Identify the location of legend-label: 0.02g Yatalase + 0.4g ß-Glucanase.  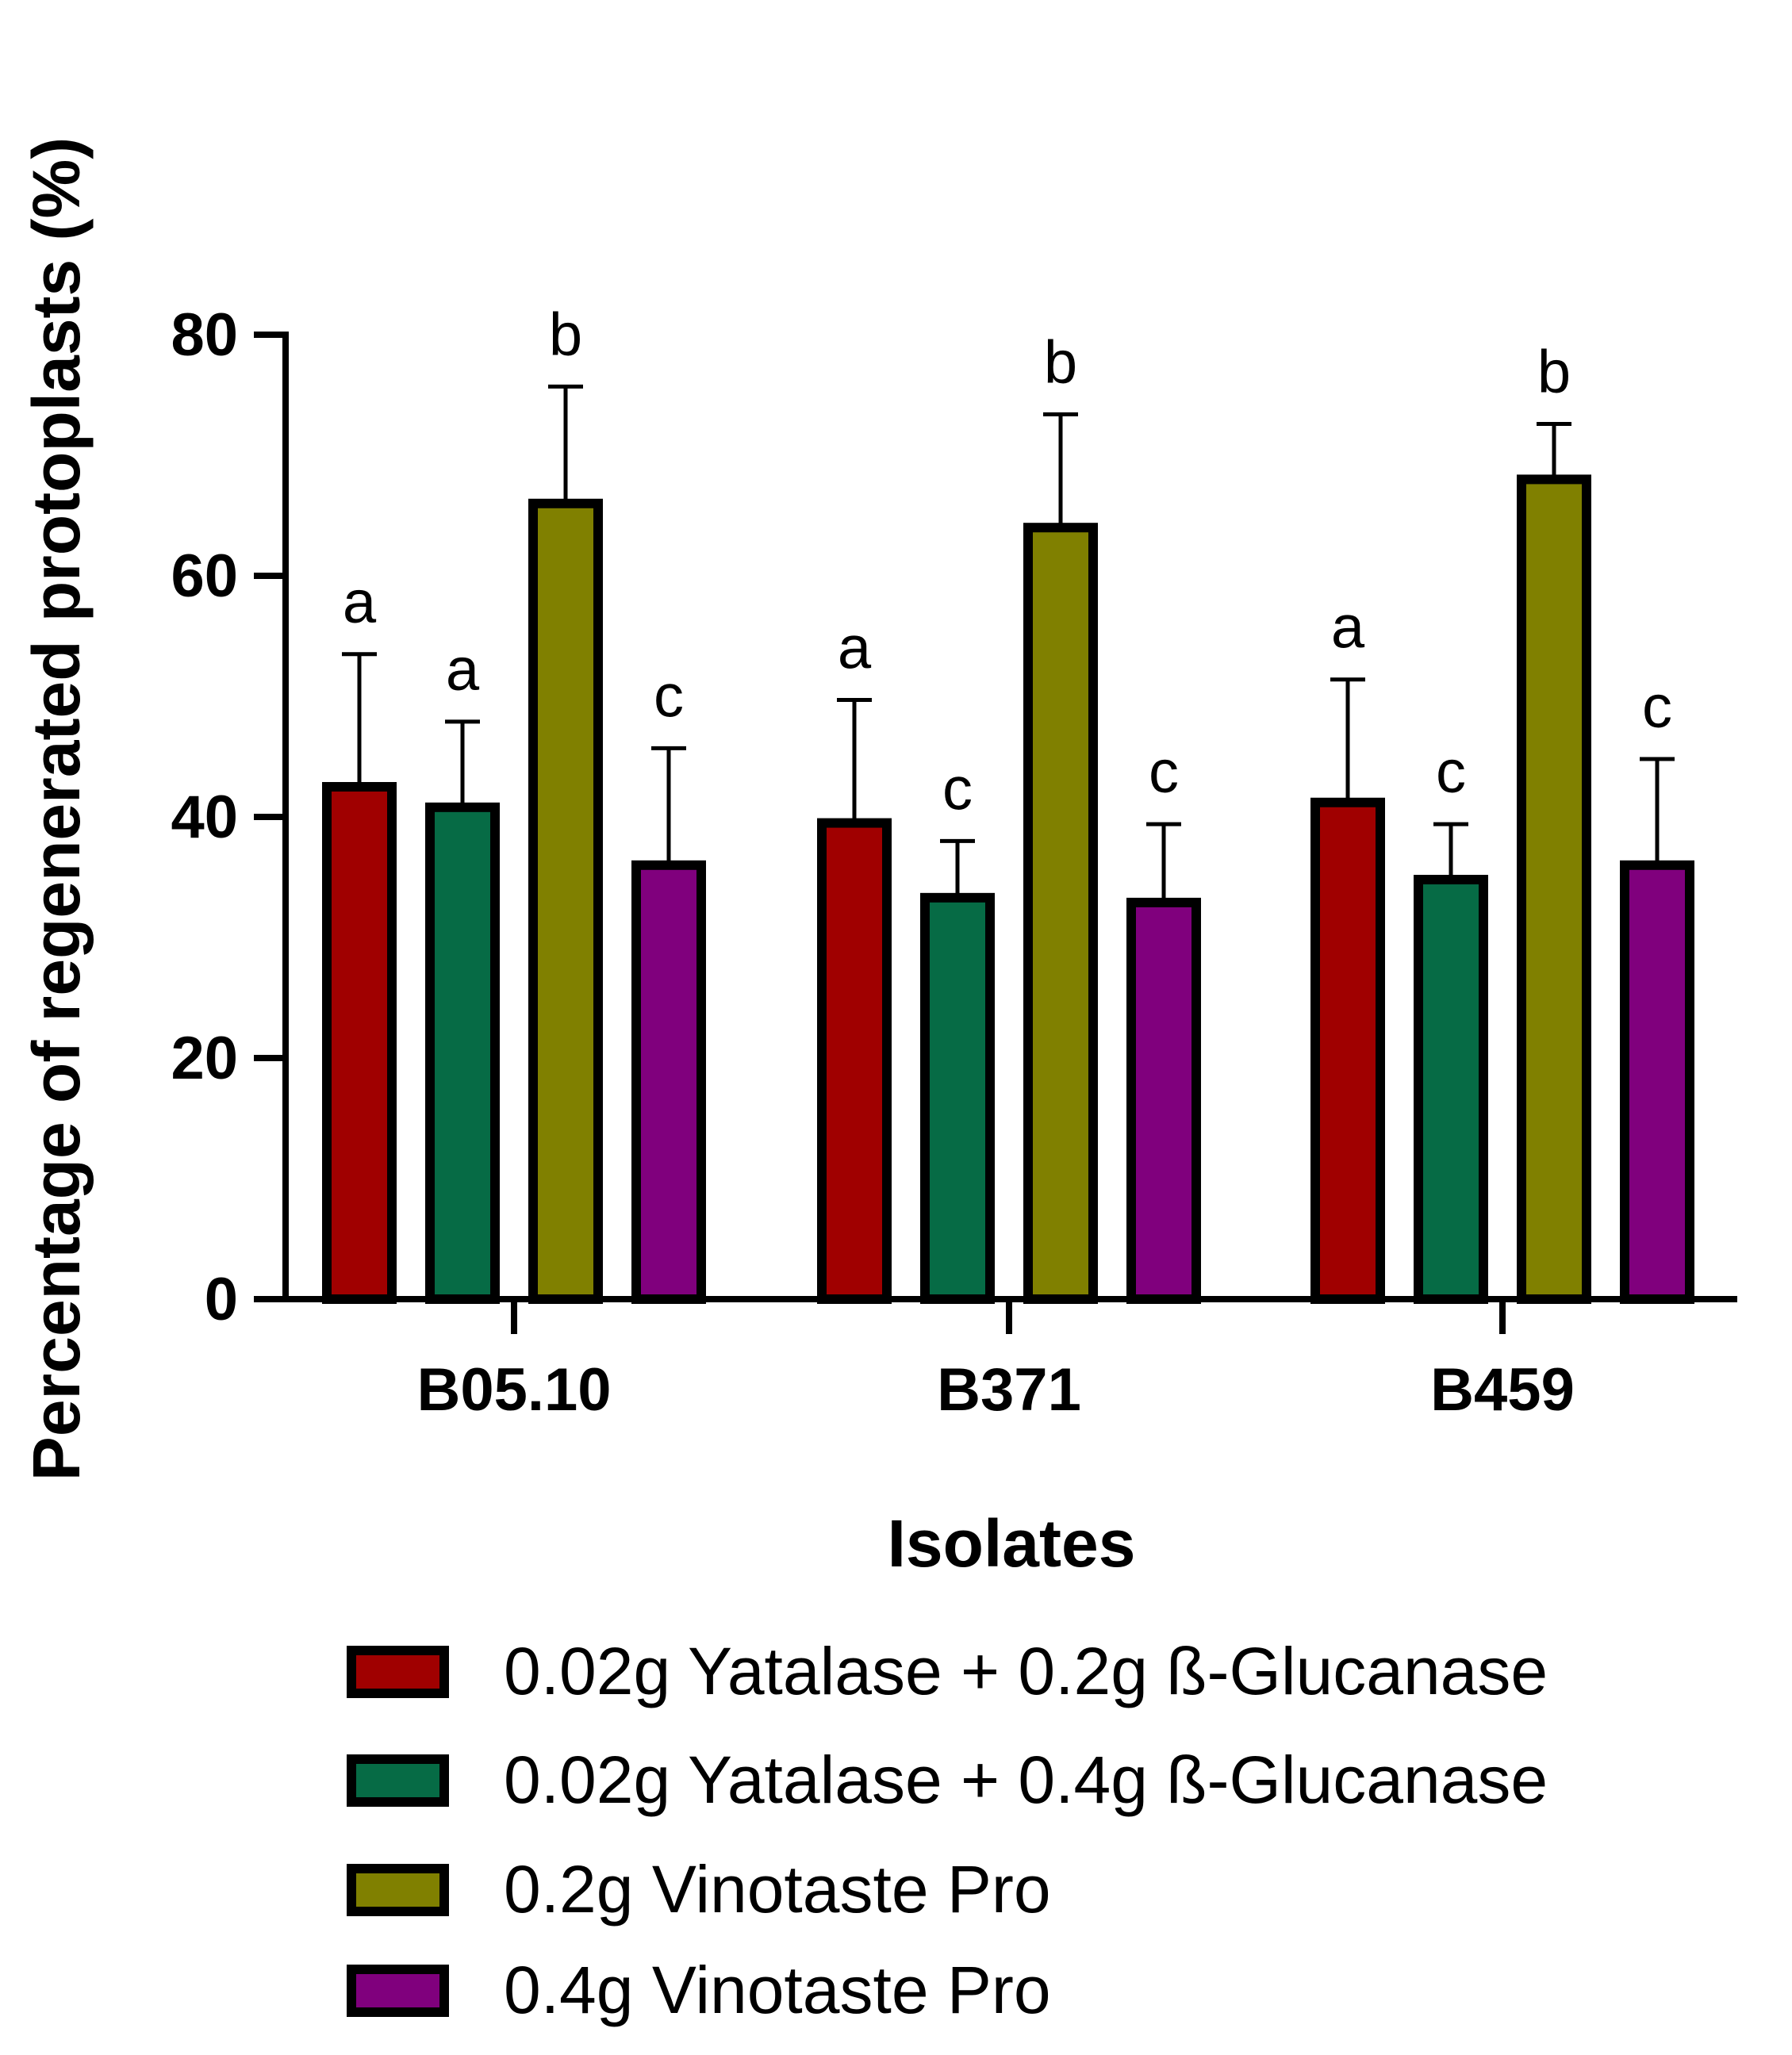
(1026, 1780).